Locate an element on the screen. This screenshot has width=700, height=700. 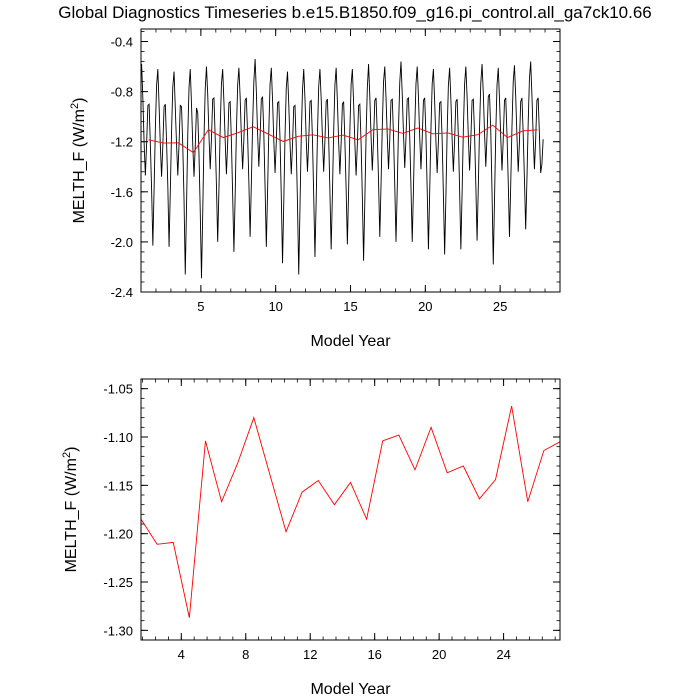
x-tick-label: 12 is located at coordinates (310, 654).